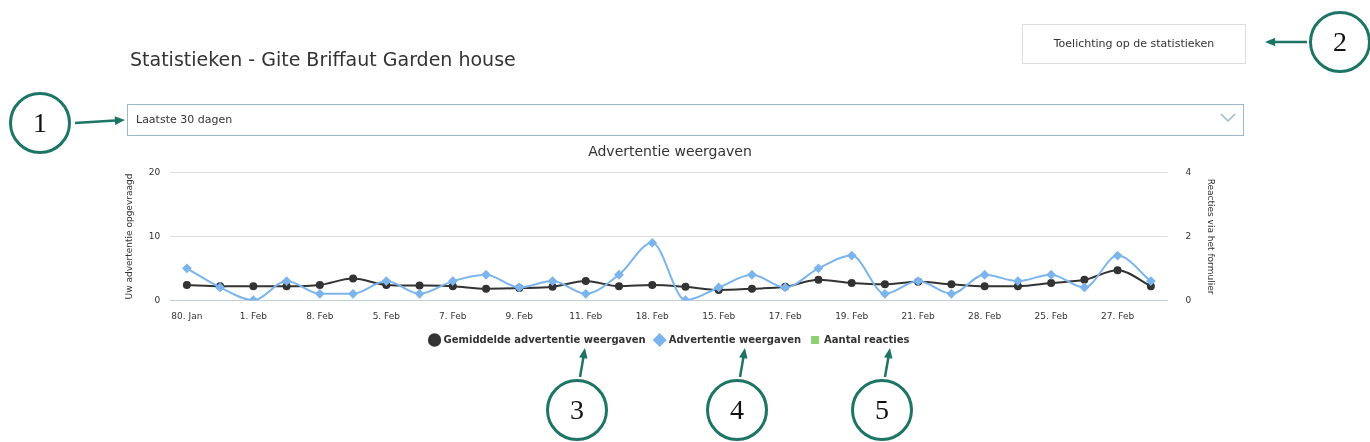 The height and width of the screenshot is (442, 1370). What do you see at coordinates (154, 172) in the screenshot?
I see `y-tick-label: 20` at bounding box center [154, 172].